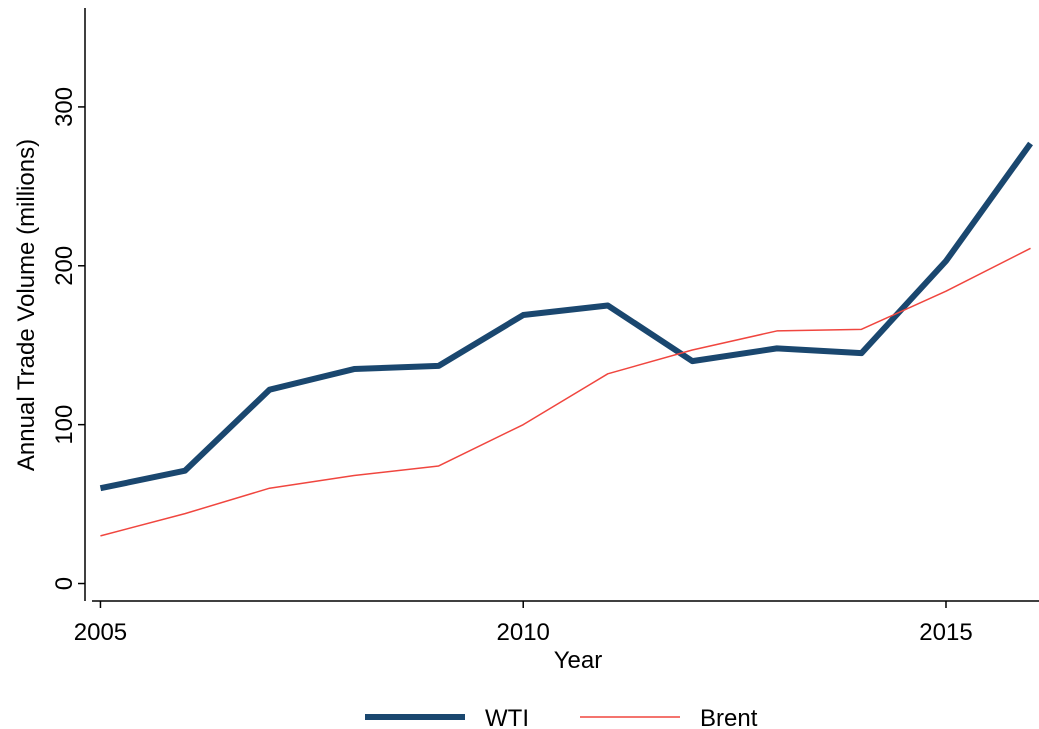 The width and height of the screenshot is (1039, 729). Describe the element at coordinates (945, 632) in the screenshot. I see `x-tick-label: 2015` at that location.